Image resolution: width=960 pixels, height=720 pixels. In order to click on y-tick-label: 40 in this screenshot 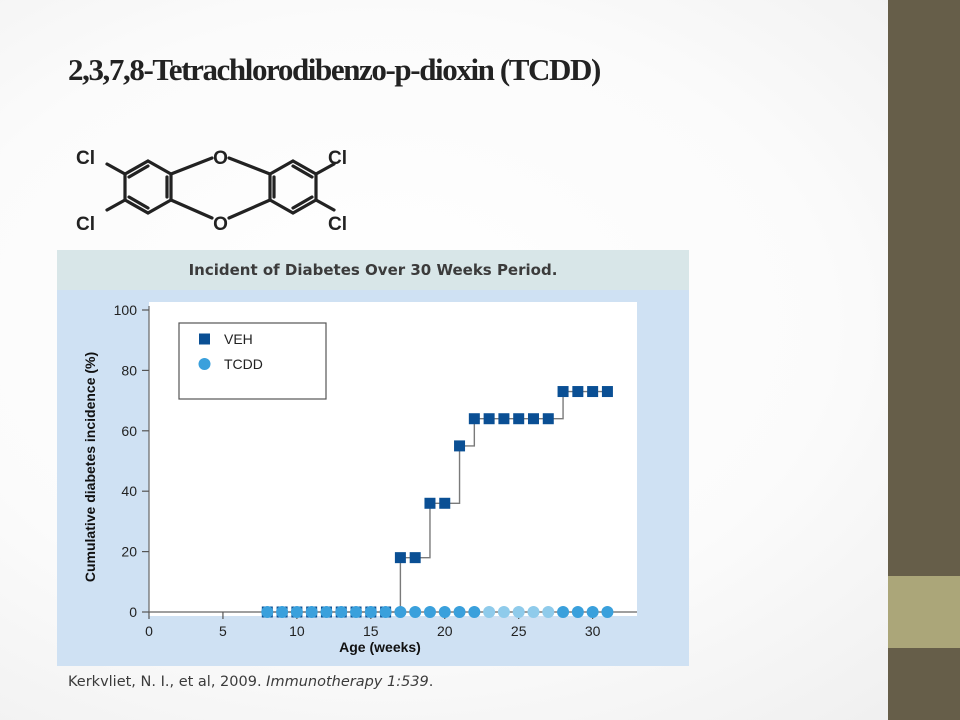, I will do `click(129, 491)`.